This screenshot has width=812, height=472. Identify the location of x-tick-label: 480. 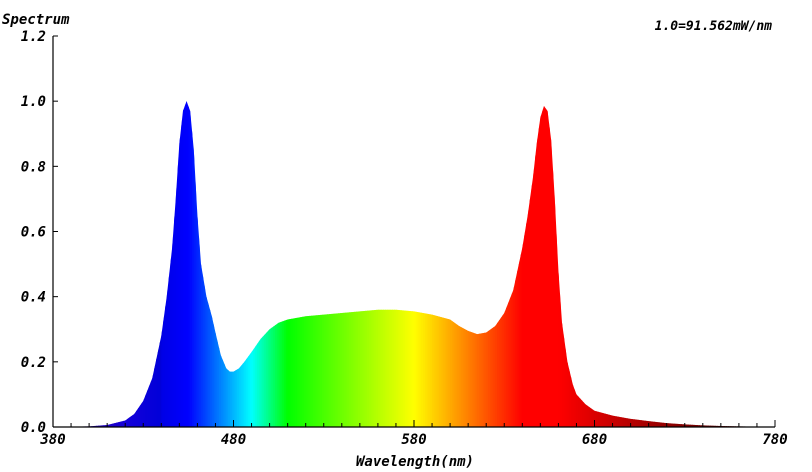
(233, 440).